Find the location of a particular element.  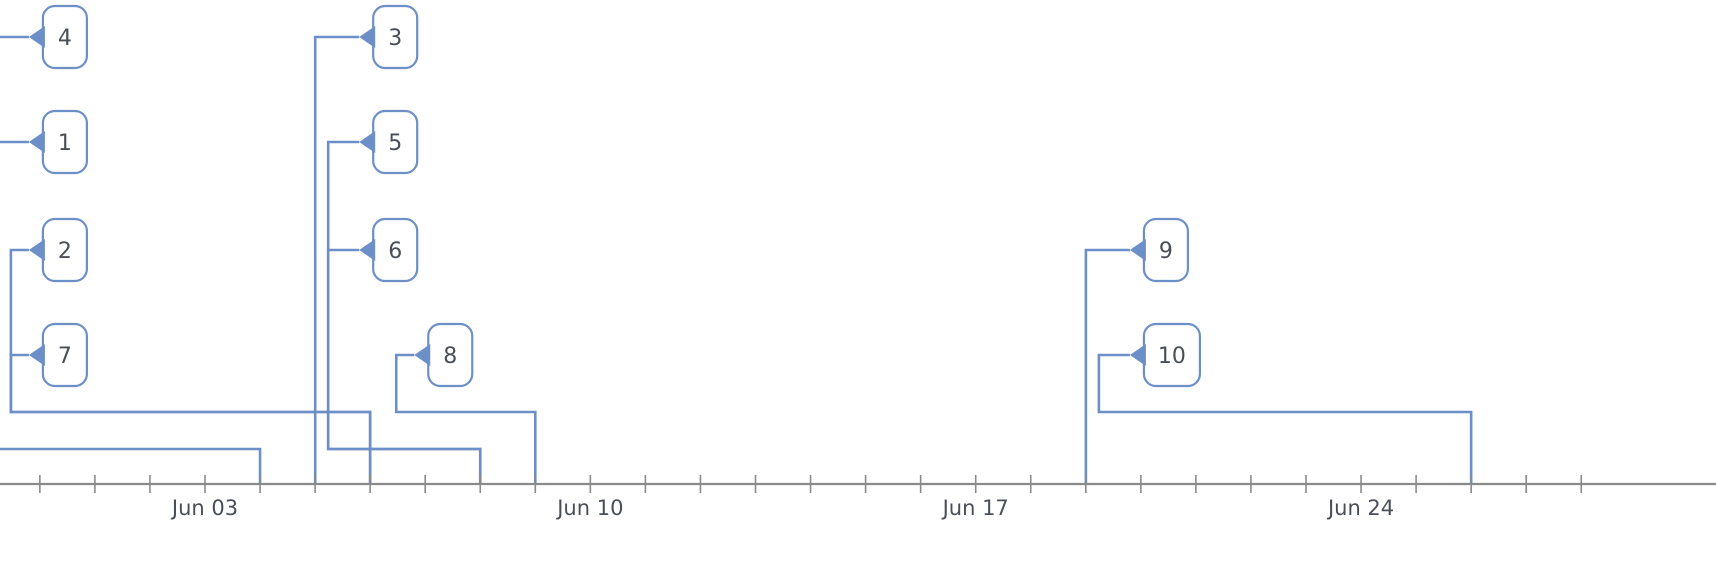

event-marker: 2 is located at coordinates (58, 250).